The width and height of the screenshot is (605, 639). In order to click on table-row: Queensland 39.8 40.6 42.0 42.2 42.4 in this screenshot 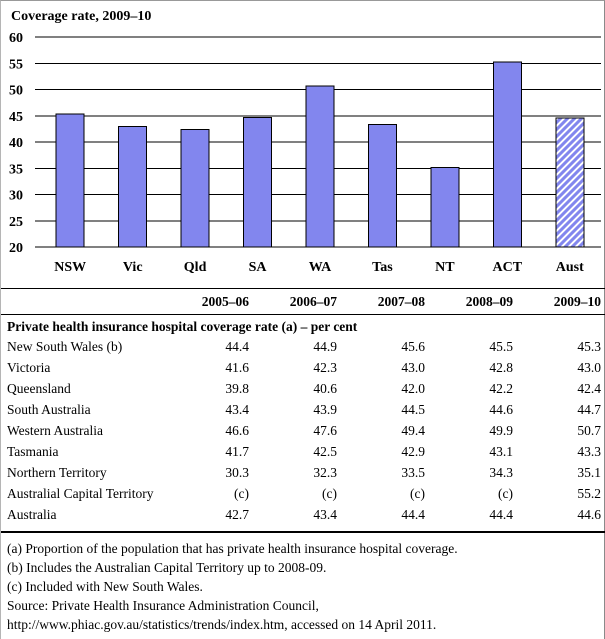, I will do `click(303, 388)`.